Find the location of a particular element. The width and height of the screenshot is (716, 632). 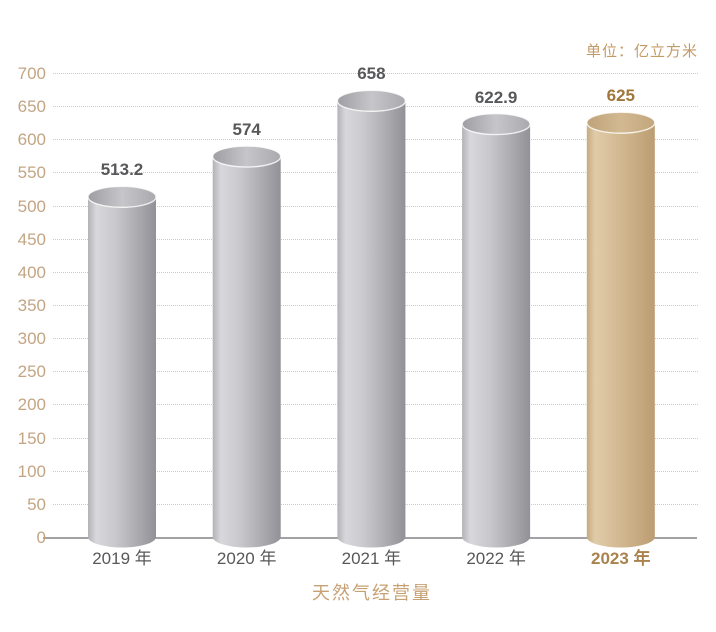

bar-body-2019 is located at coordinates (122, 372).